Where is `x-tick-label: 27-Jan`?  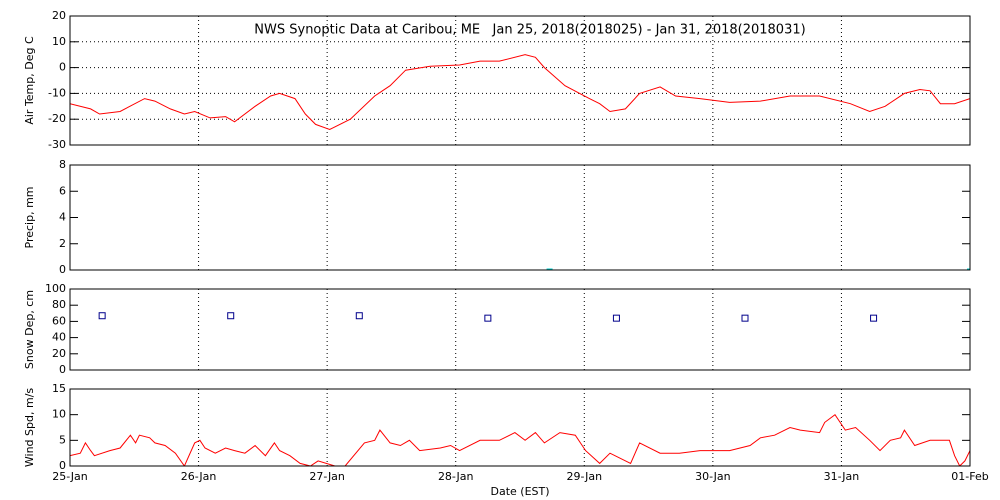 x-tick-label: 27-Jan is located at coordinates (327, 476).